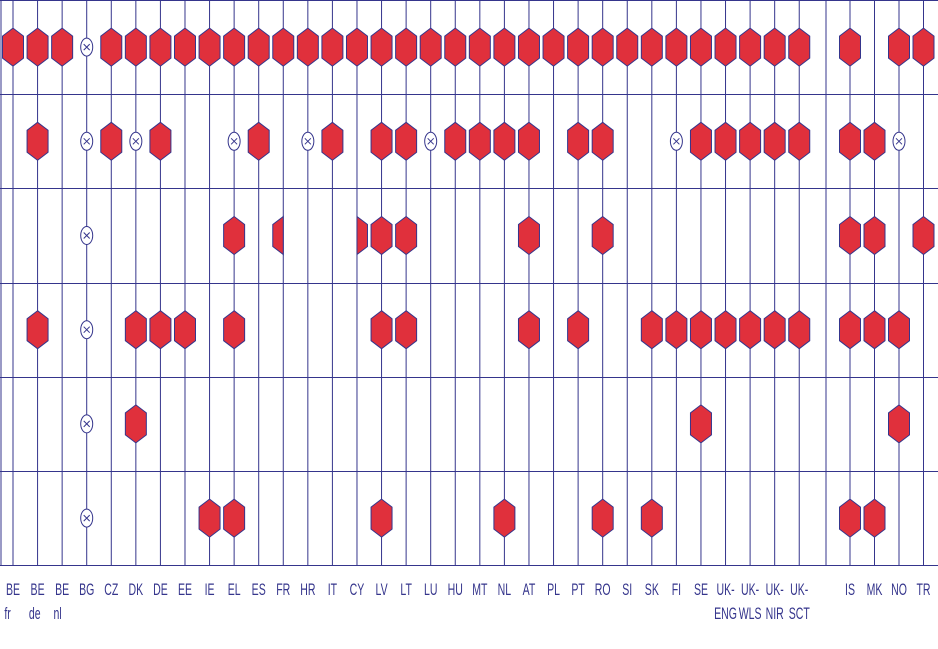 The height and width of the screenshot is (649, 938). I want to click on column-label: BE, so click(13, 589).